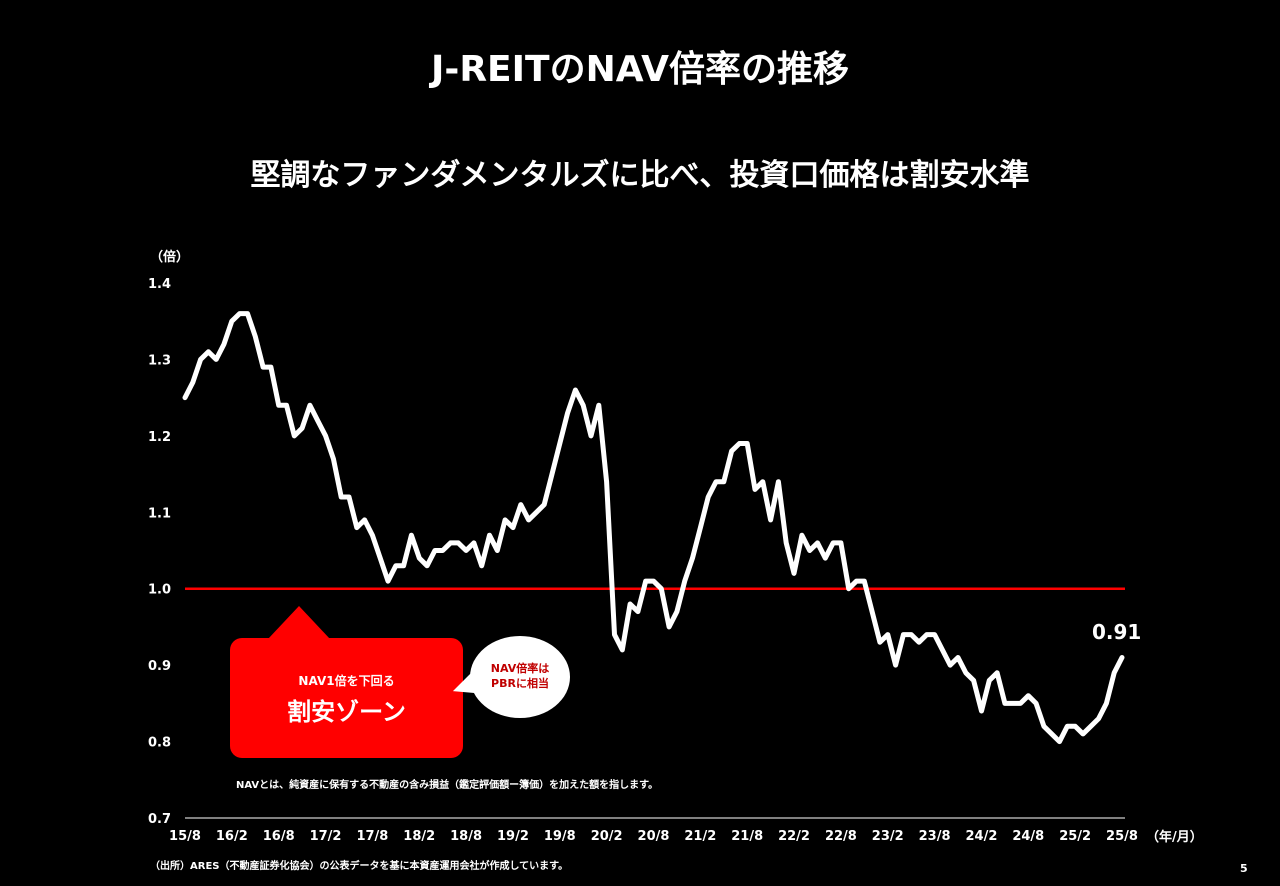  What do you see at coordinates (185, 836) in the screenshot?
I see `x-tick-label: 15/8` at bounding box center [185, 836].